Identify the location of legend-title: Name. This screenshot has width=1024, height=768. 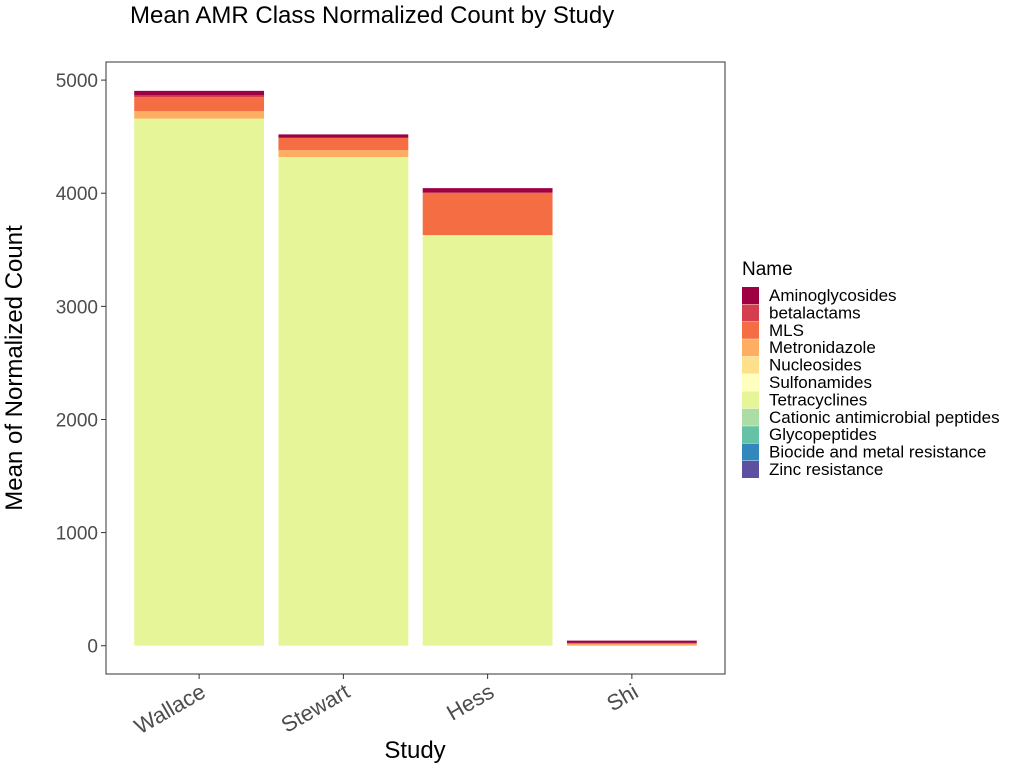
(767, 269).